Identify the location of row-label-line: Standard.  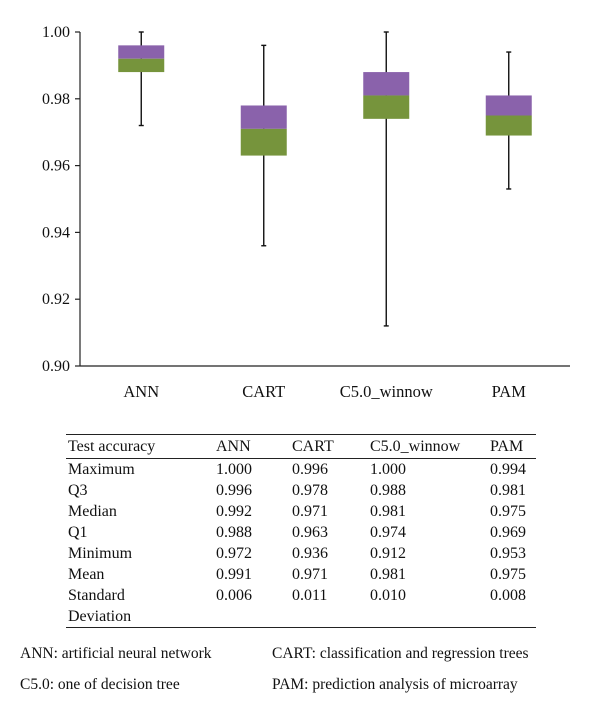
(96, 595).